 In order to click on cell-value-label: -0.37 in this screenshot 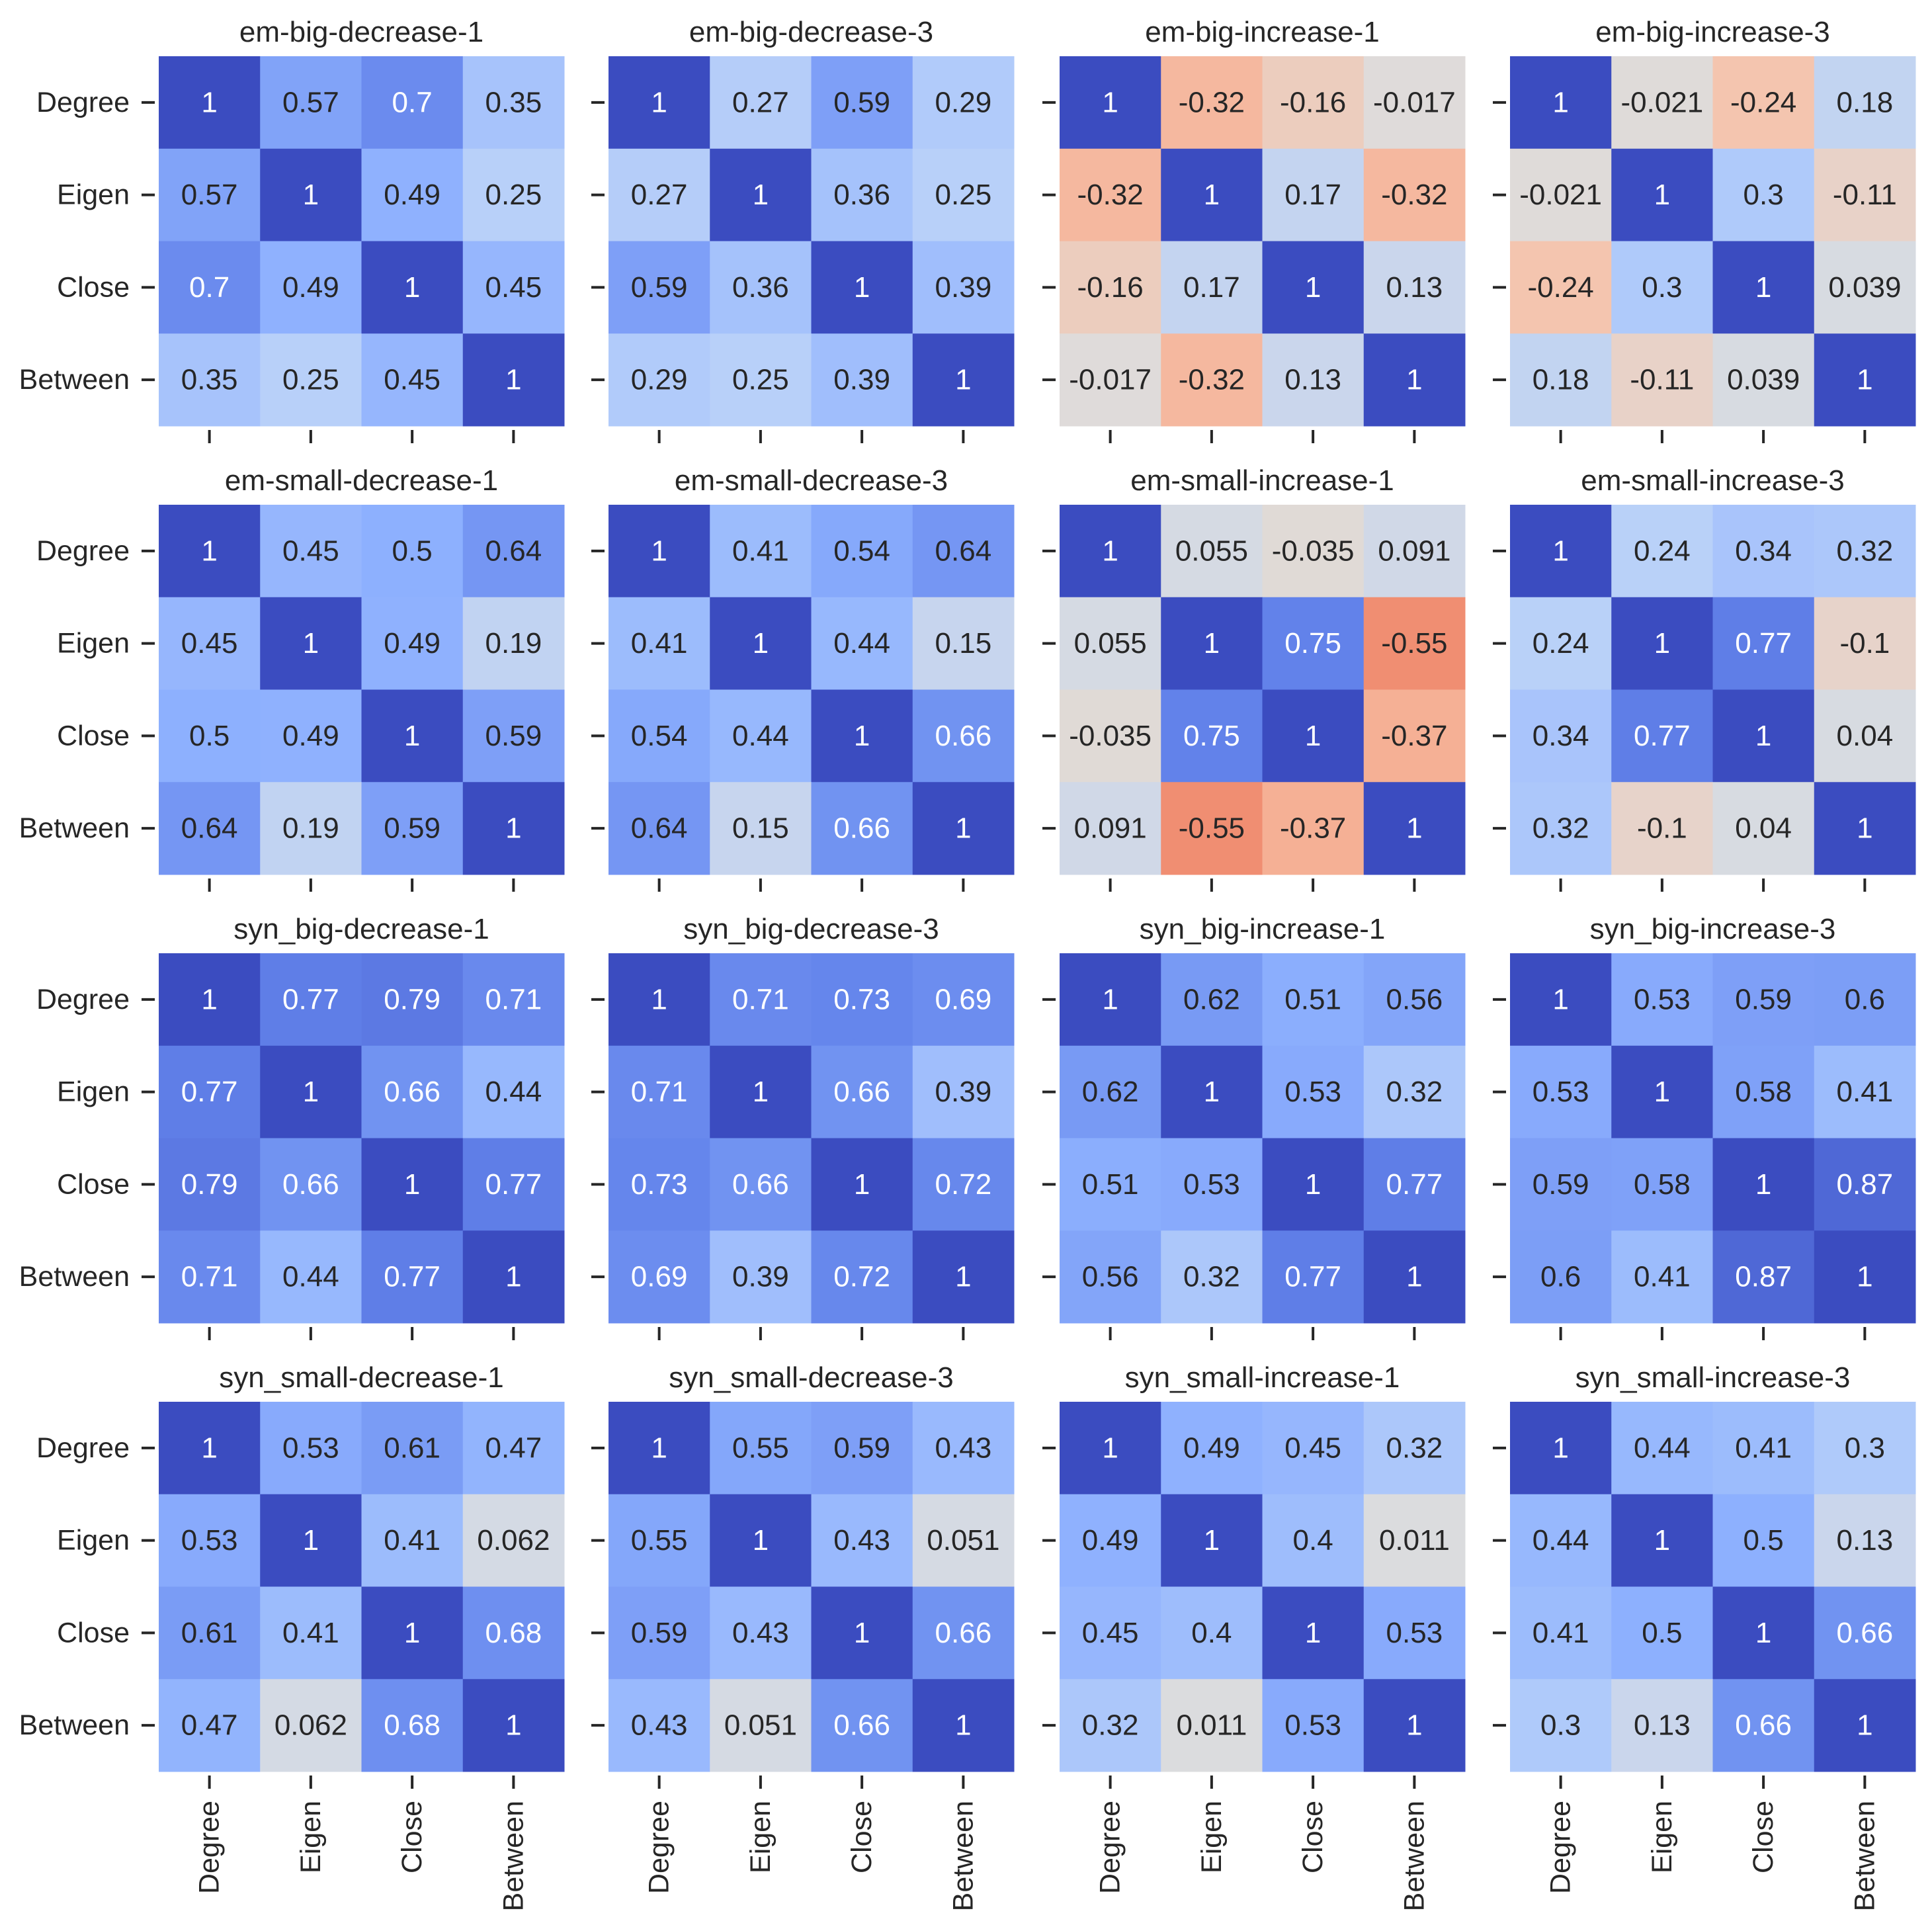, I will do `click(1414, 736)`.